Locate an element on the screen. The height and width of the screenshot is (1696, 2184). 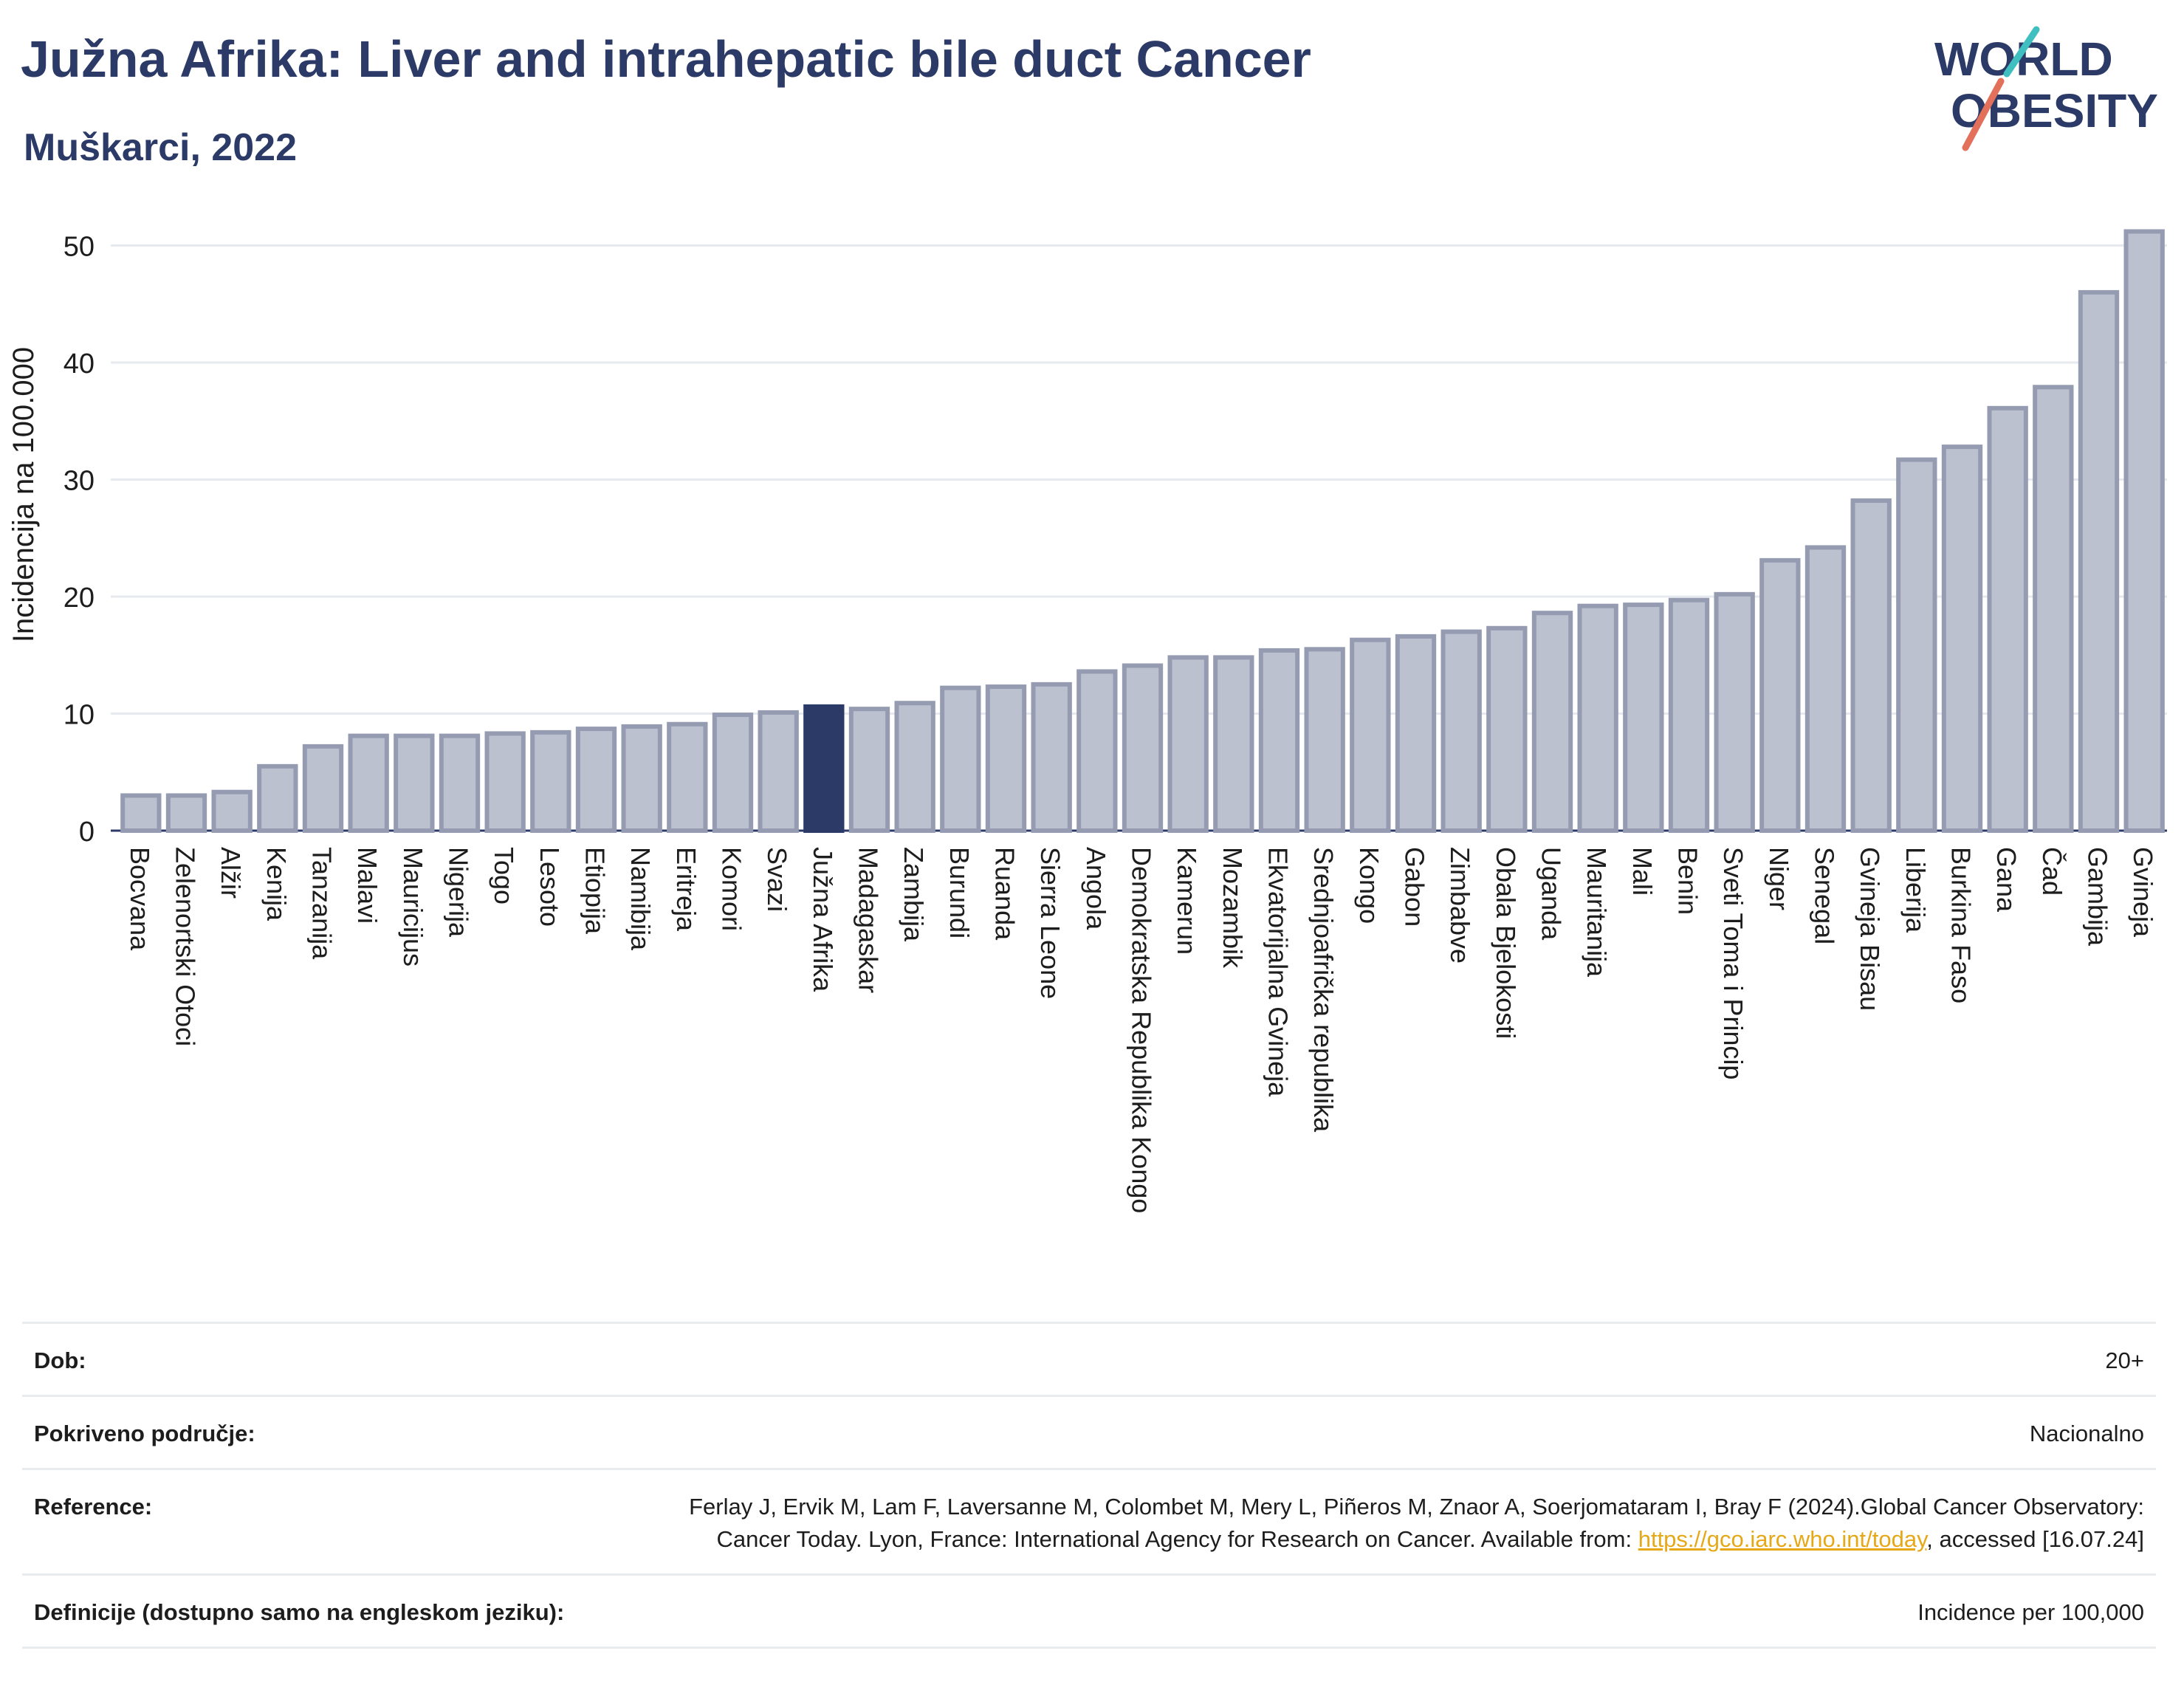
x-tick-label: Bocvana is located at coordinates (140, 899).